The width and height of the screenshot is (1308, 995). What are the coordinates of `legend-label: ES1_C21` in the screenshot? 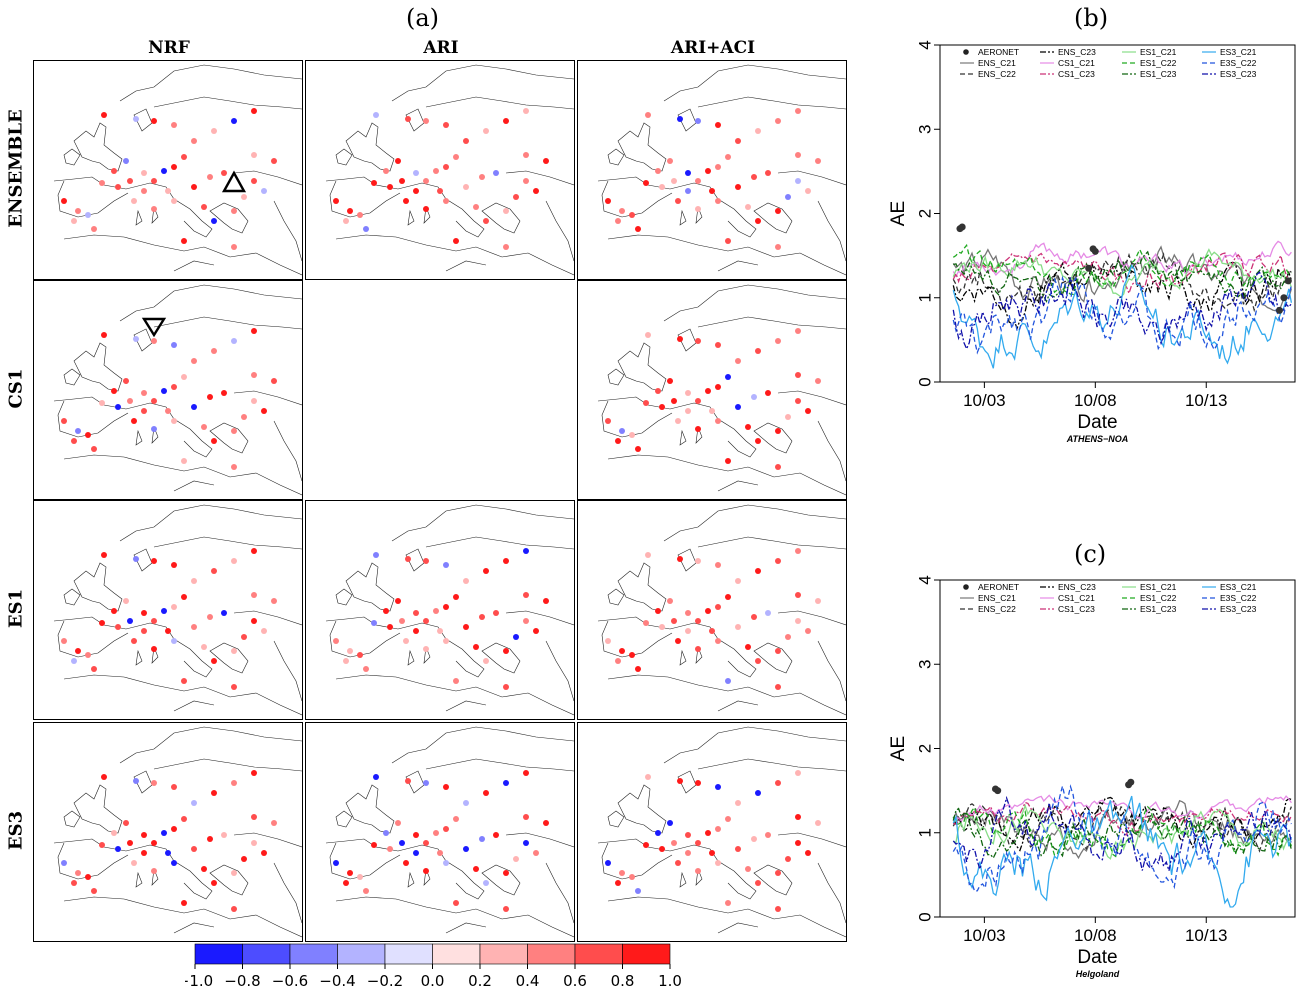 It's located at (1158, 587).